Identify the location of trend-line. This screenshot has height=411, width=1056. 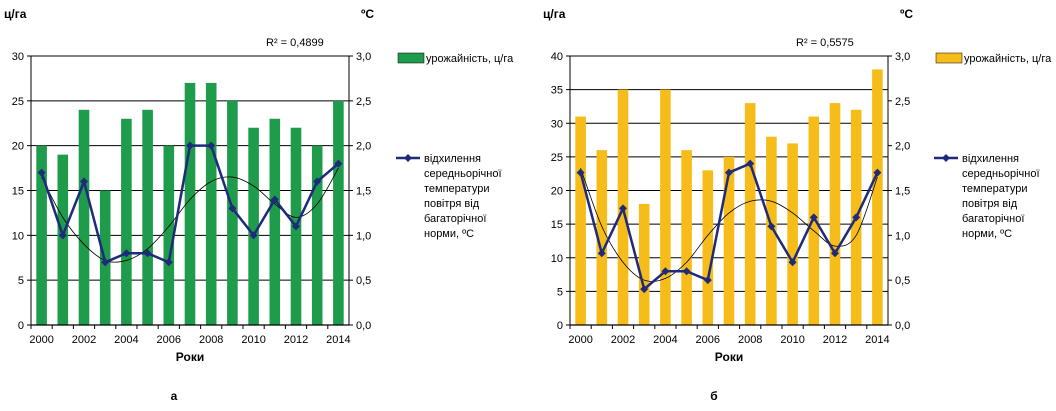
(190, 215).